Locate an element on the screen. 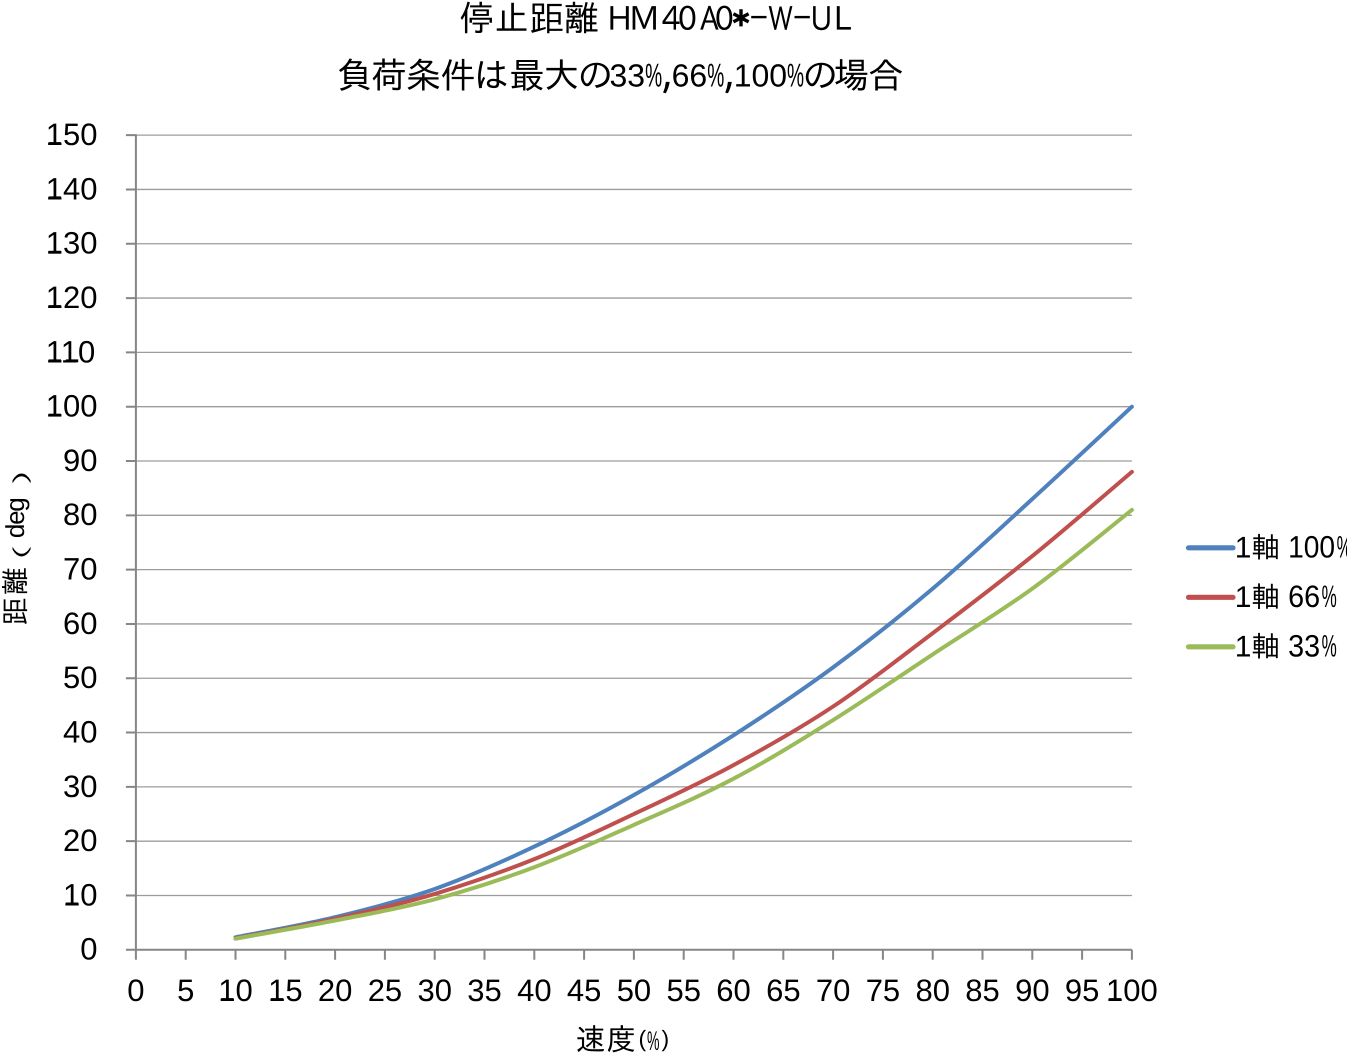 This screenshot has width=1347, height=1059. svg-text: 45 is located at coordinates (584, 990).